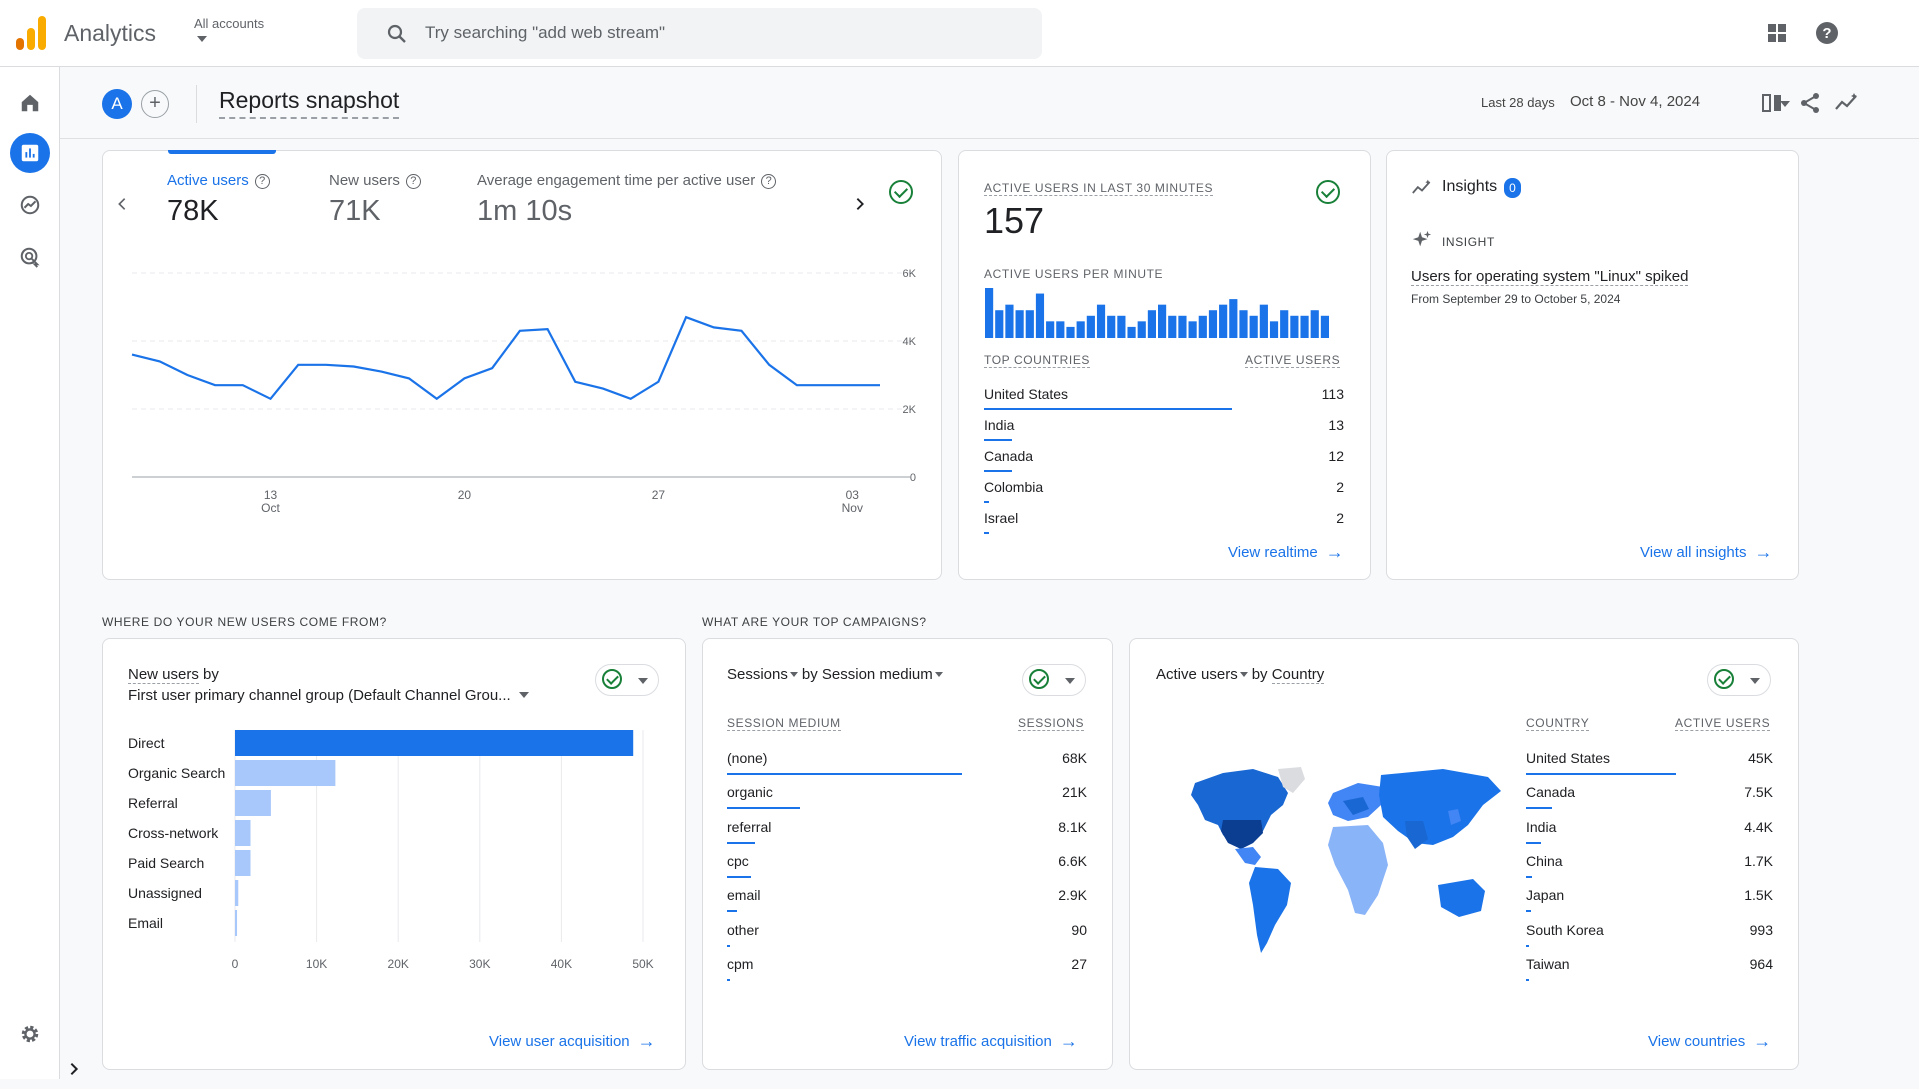  Describe the element at coordinates (907, 939) in the screenshot. I see `table-row: other 90` at that location.